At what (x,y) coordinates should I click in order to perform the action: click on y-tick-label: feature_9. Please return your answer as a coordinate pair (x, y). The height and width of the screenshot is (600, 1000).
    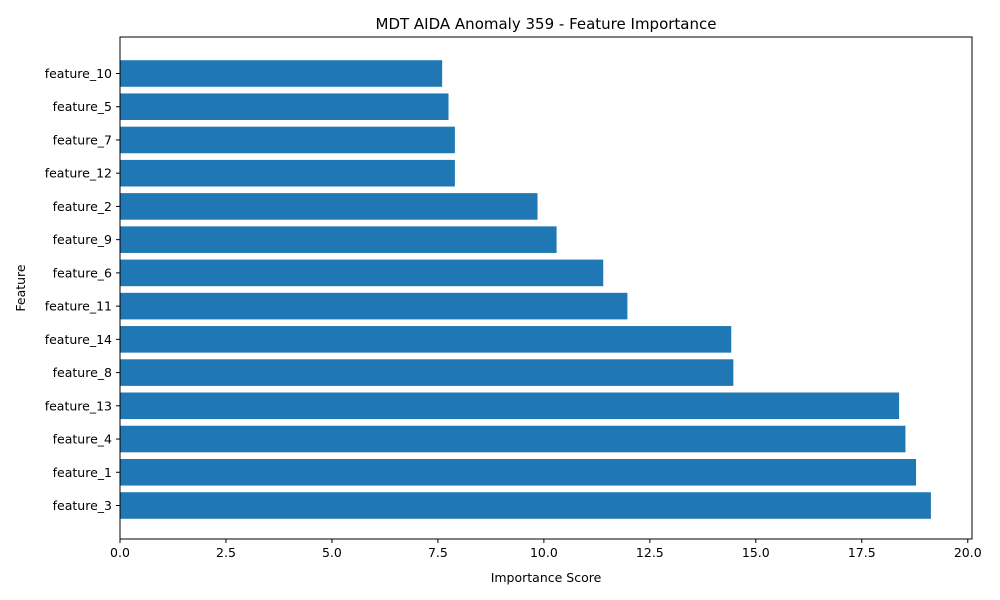
    Looking at the image, I should click on (82, 239).